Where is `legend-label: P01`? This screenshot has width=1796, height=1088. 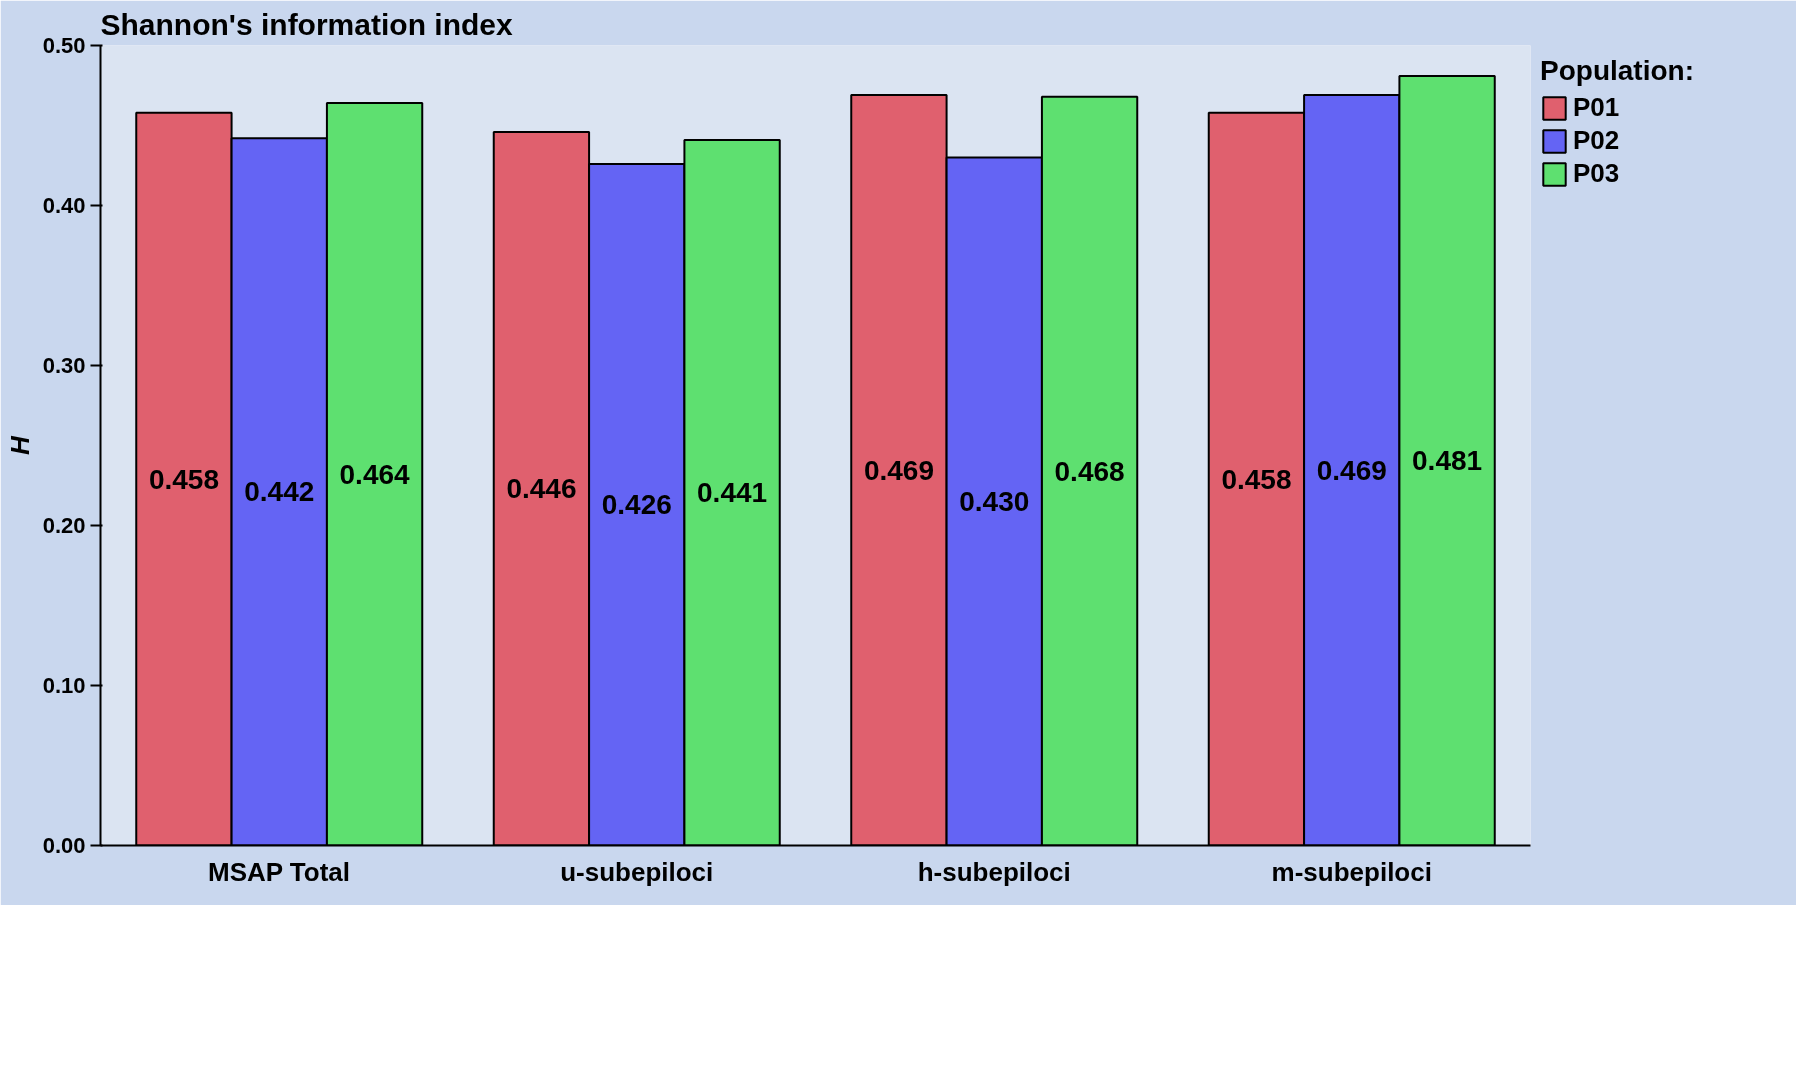
legend-label: P01 is located at coordinates (1596, 107).